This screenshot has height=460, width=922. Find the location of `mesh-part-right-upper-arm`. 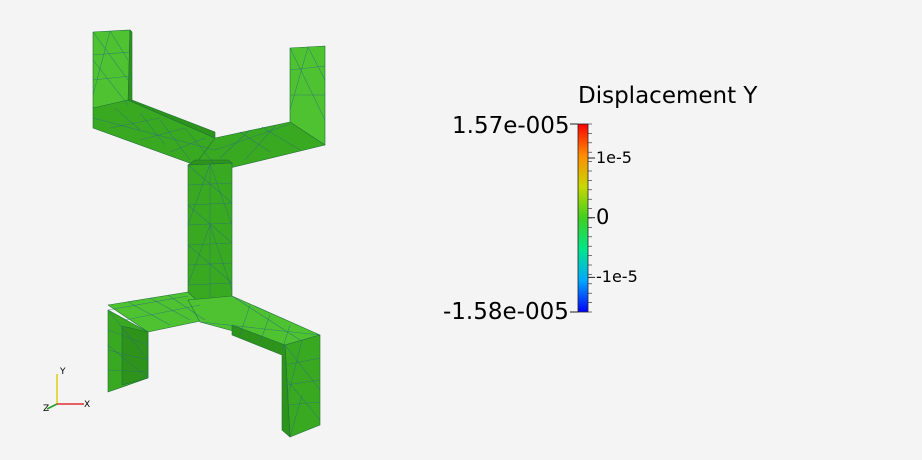

mesh-part-right-upper-arm is located at coordinates (260, 107).